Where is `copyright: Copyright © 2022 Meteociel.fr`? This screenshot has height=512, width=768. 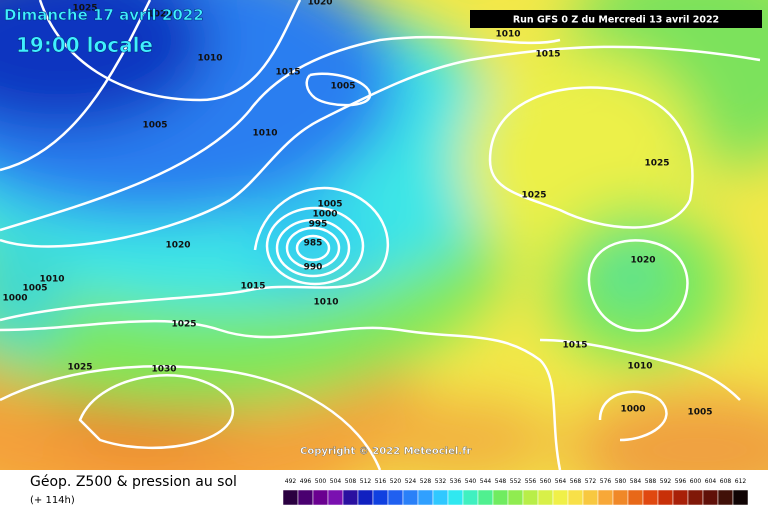 copyright: Copyright © 2022 Meteociel.fr is located at coordinates (385, 451).